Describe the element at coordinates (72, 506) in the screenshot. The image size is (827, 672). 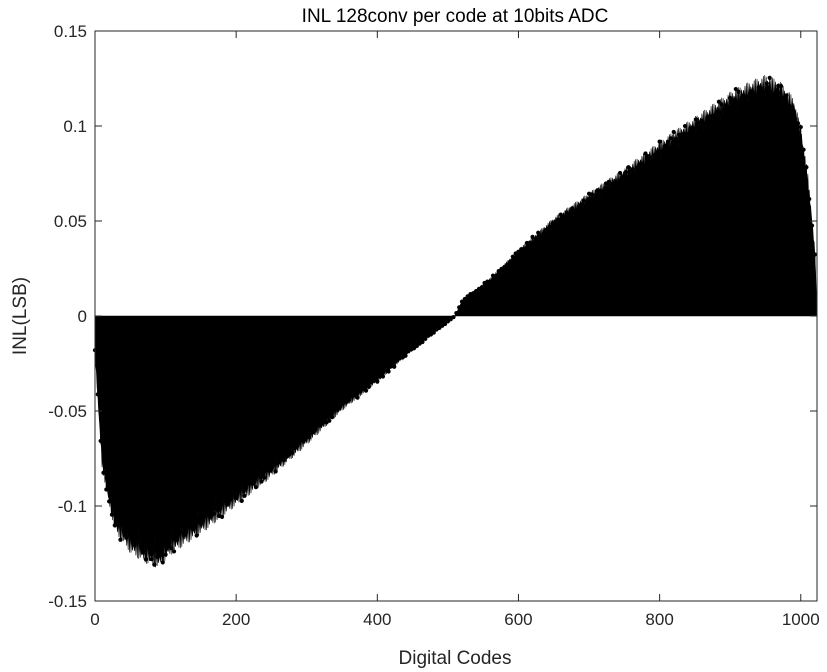
I see `y-tick-label: -0.1` at that location.